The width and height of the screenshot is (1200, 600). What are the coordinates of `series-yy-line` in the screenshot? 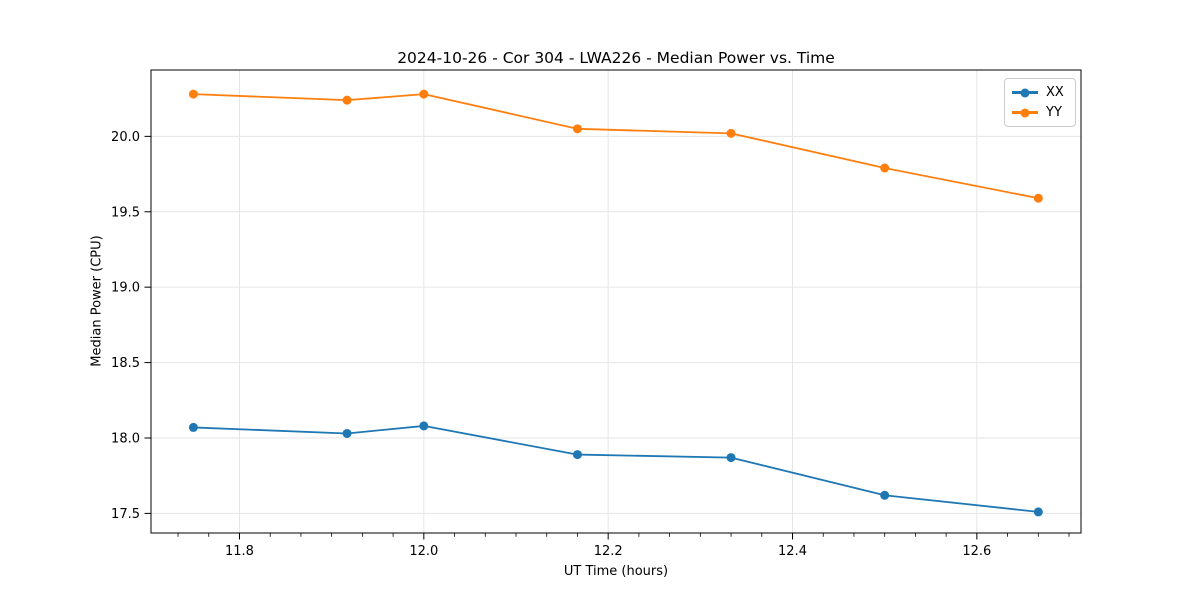 It's located at (616, 146).